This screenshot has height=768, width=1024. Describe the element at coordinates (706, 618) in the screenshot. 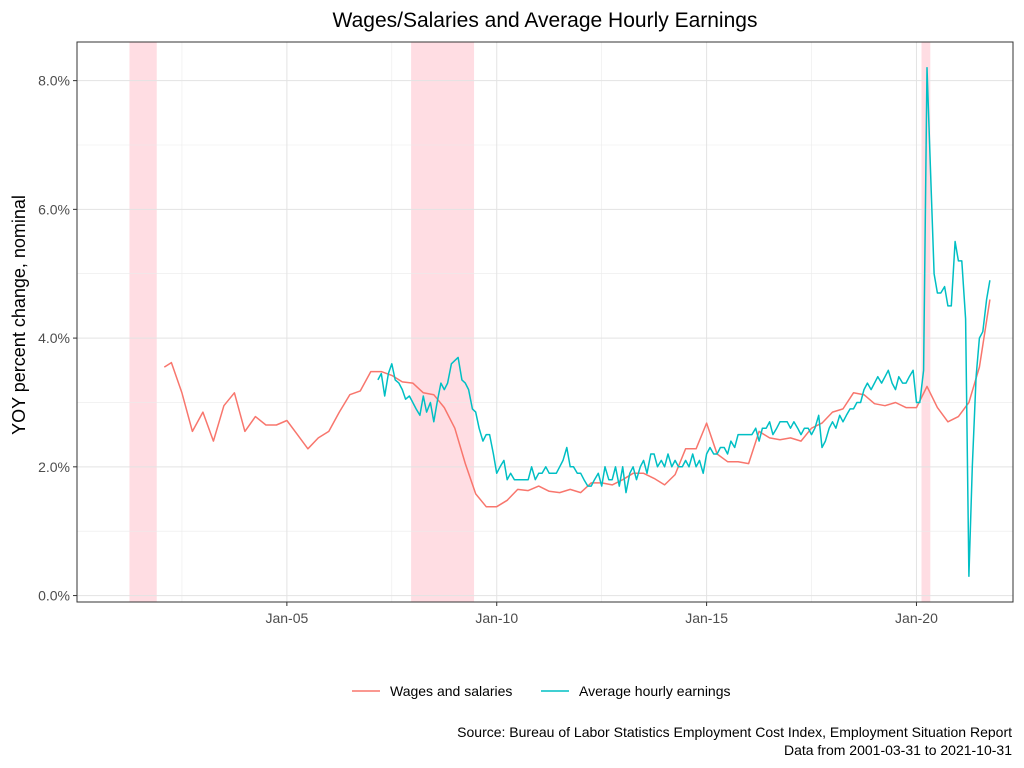

I see `x-tick-label: Jan-15` at that location.